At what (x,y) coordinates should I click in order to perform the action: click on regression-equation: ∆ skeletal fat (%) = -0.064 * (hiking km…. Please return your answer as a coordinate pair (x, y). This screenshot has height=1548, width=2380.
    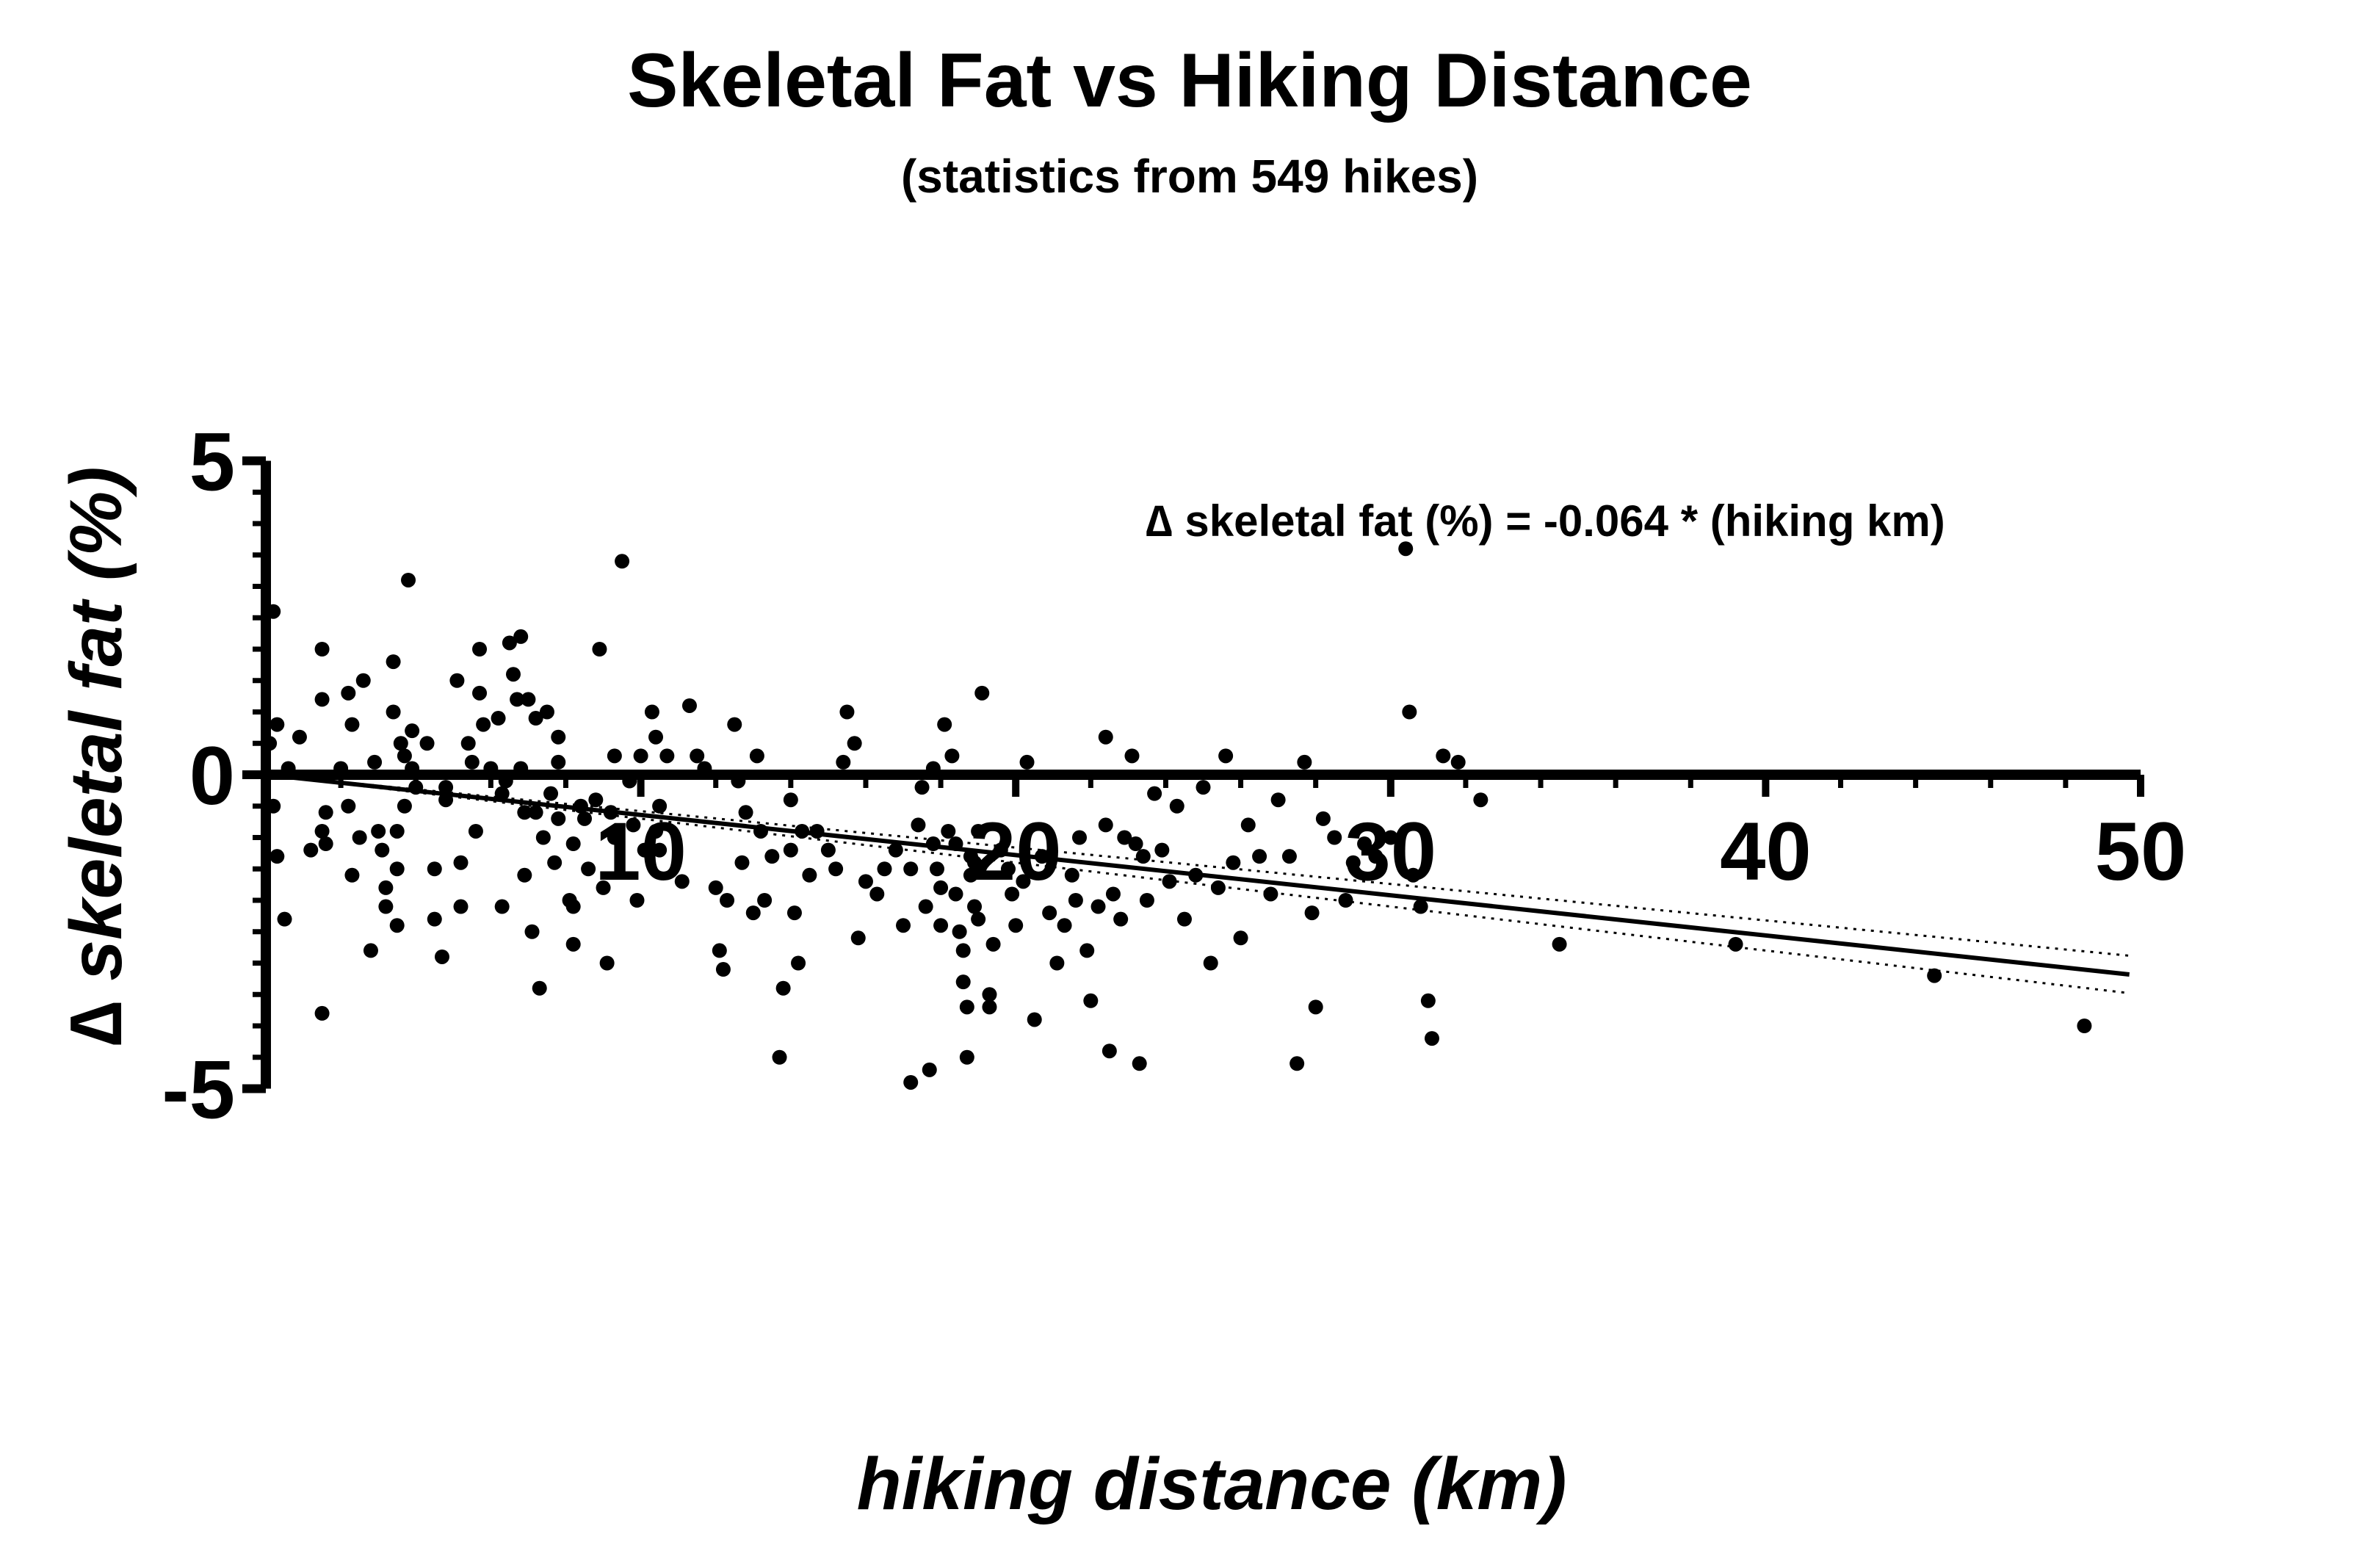
    Looking at the image, I should click on (1545, 521).